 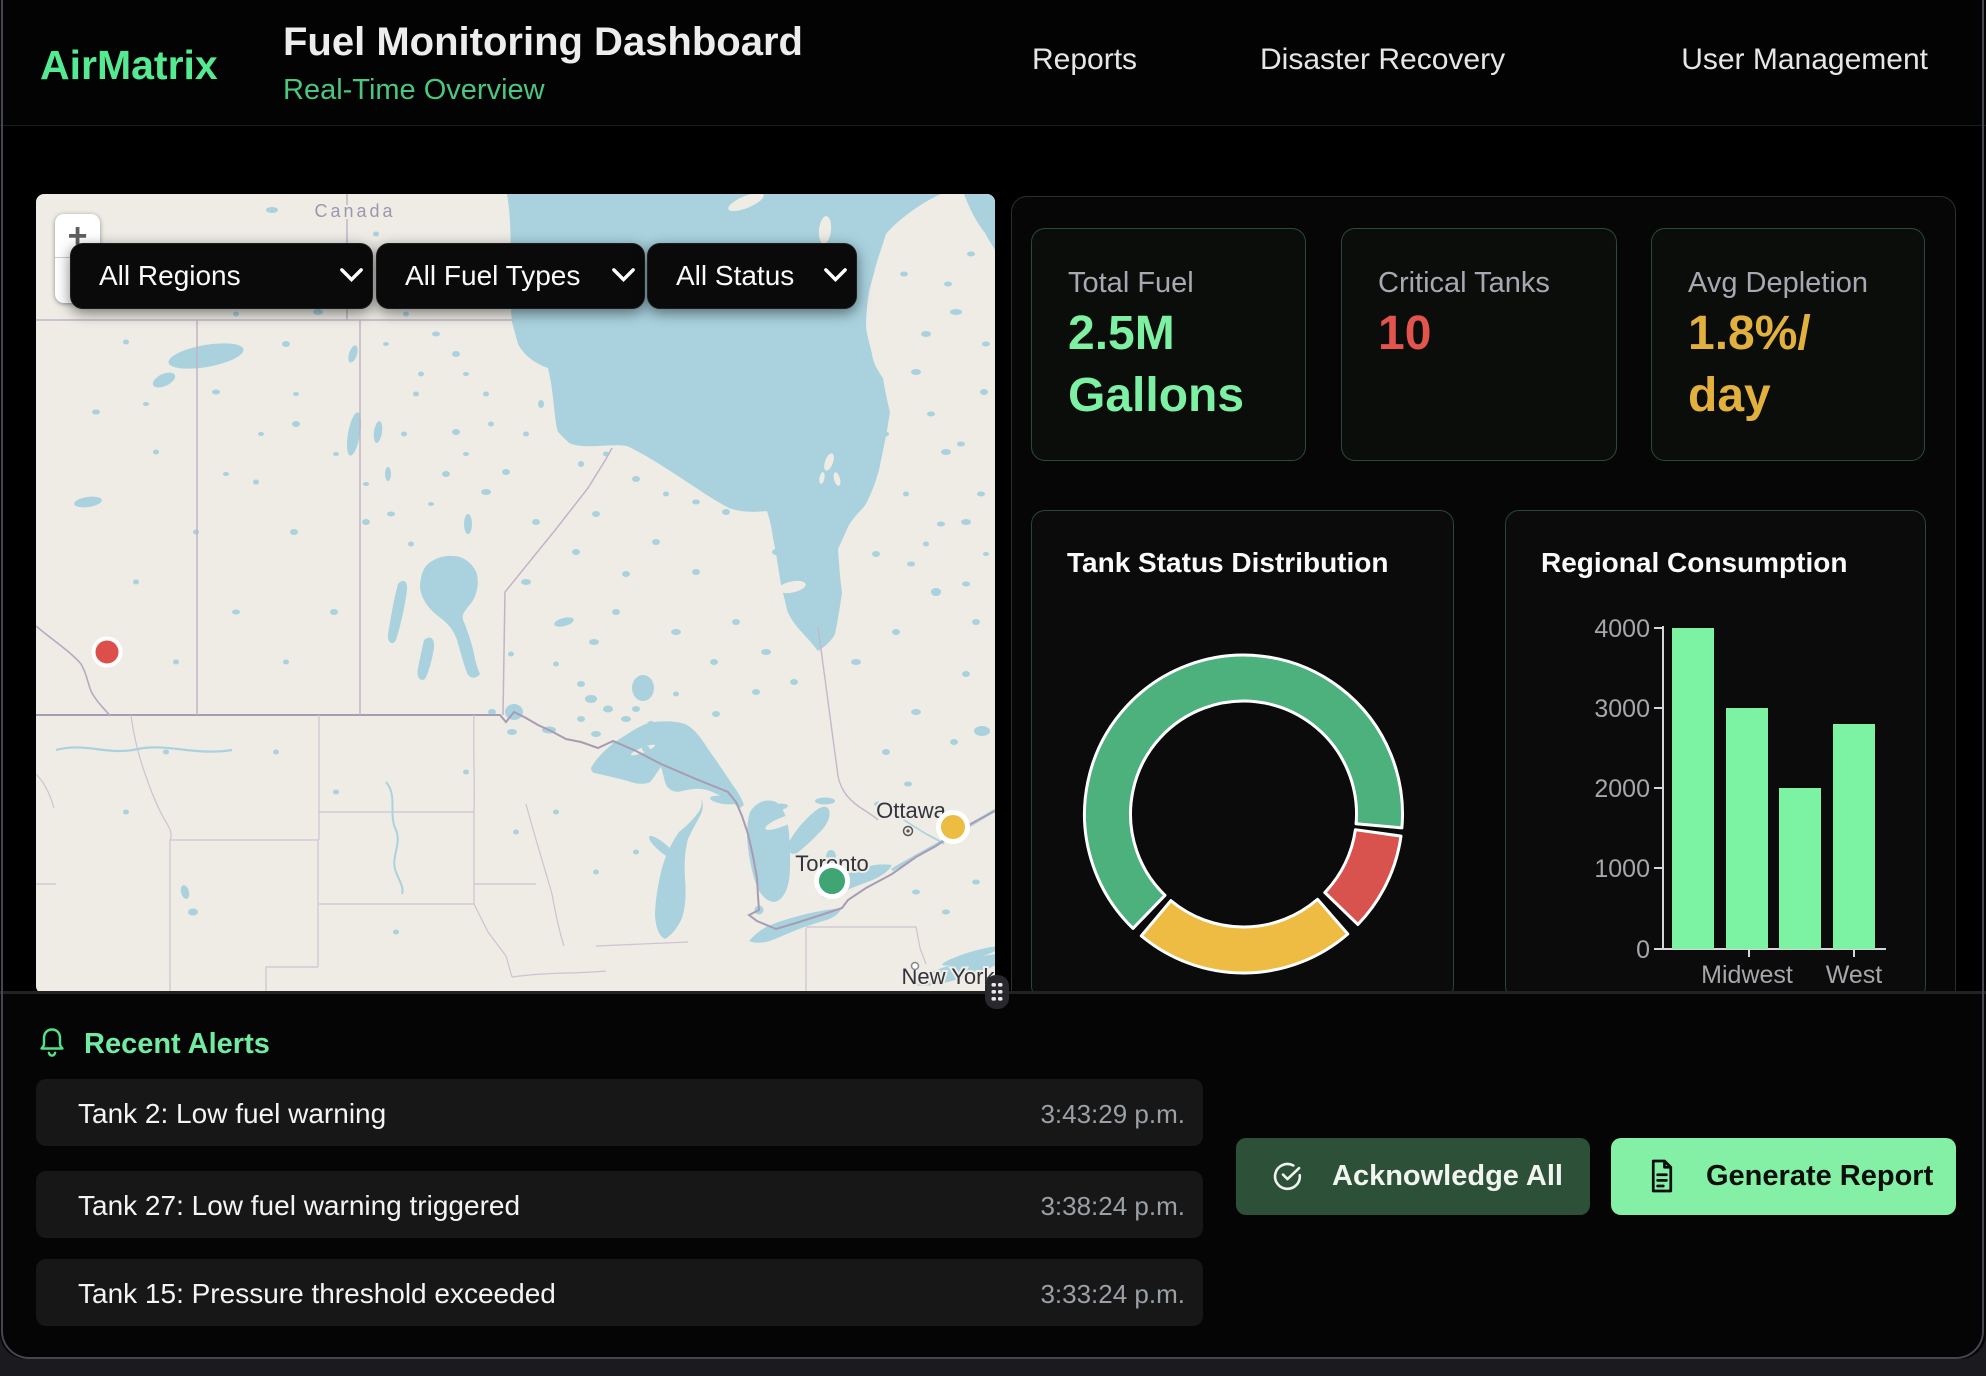 What do you see at coordinates (1622, 709) in the screenshot?
I see `svg-text: 3000` at bounding box center [1622, 709].